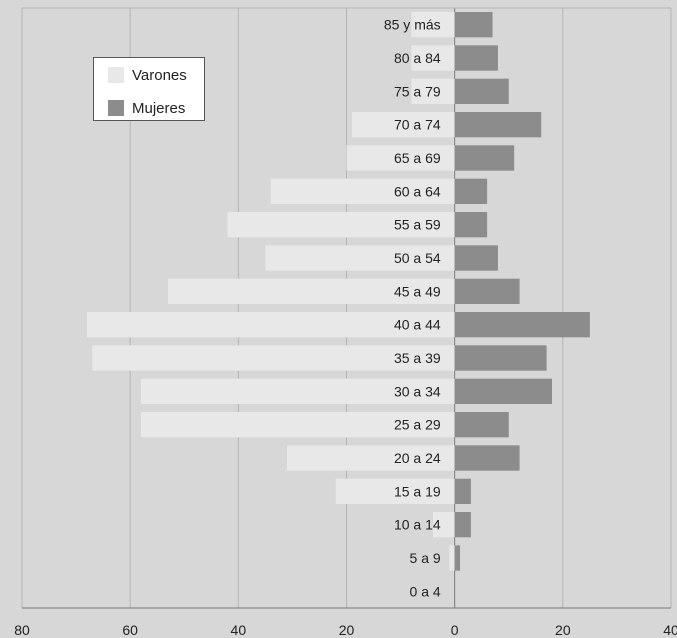 This screenshot has width=677, height=638. I want to click on category-label: 75 a 79, so click(417, 91).